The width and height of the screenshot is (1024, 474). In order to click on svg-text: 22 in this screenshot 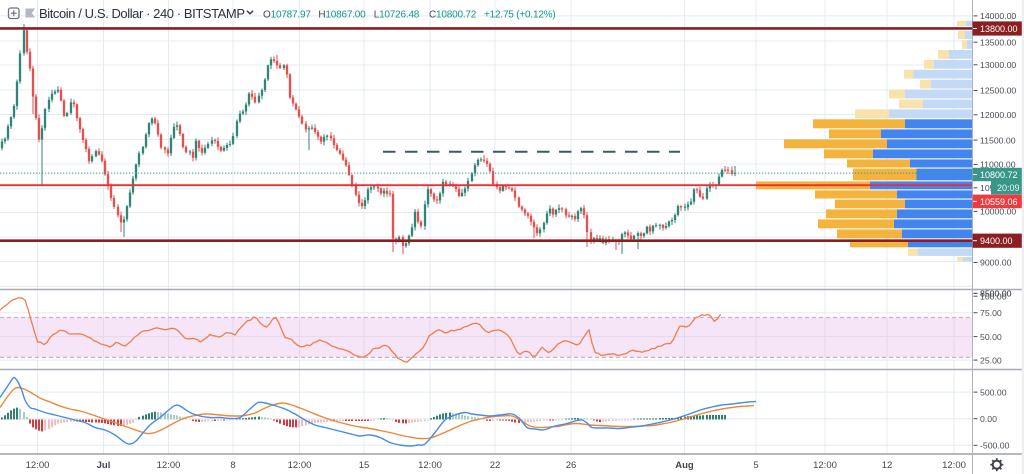, I will do `click(495, 465)`.